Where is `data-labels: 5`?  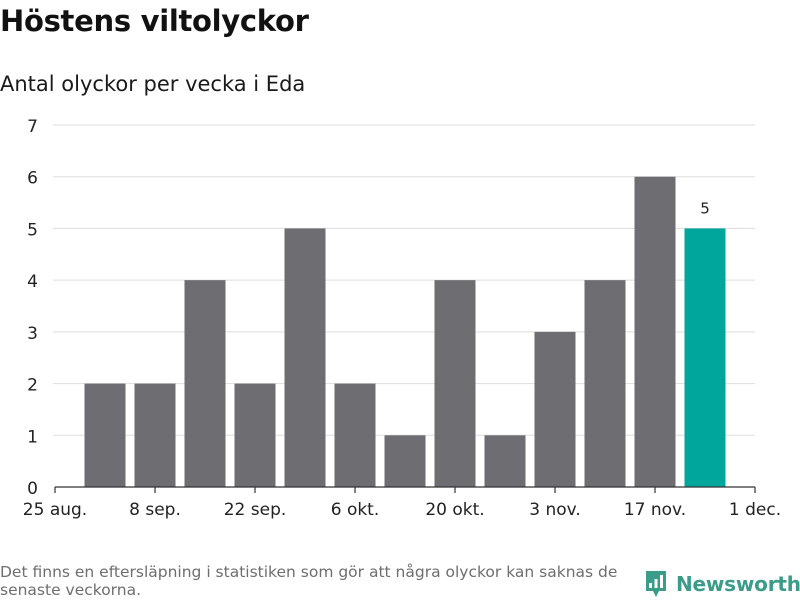 data-labels: 5 is located at coordinates (705, 208).